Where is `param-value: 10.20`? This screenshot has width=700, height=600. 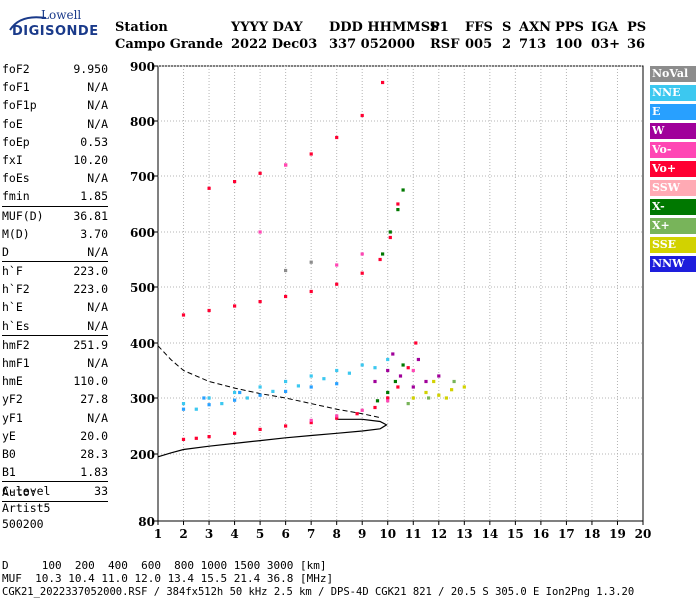
param-value: 10.20 is located at coordinates (90, 159).